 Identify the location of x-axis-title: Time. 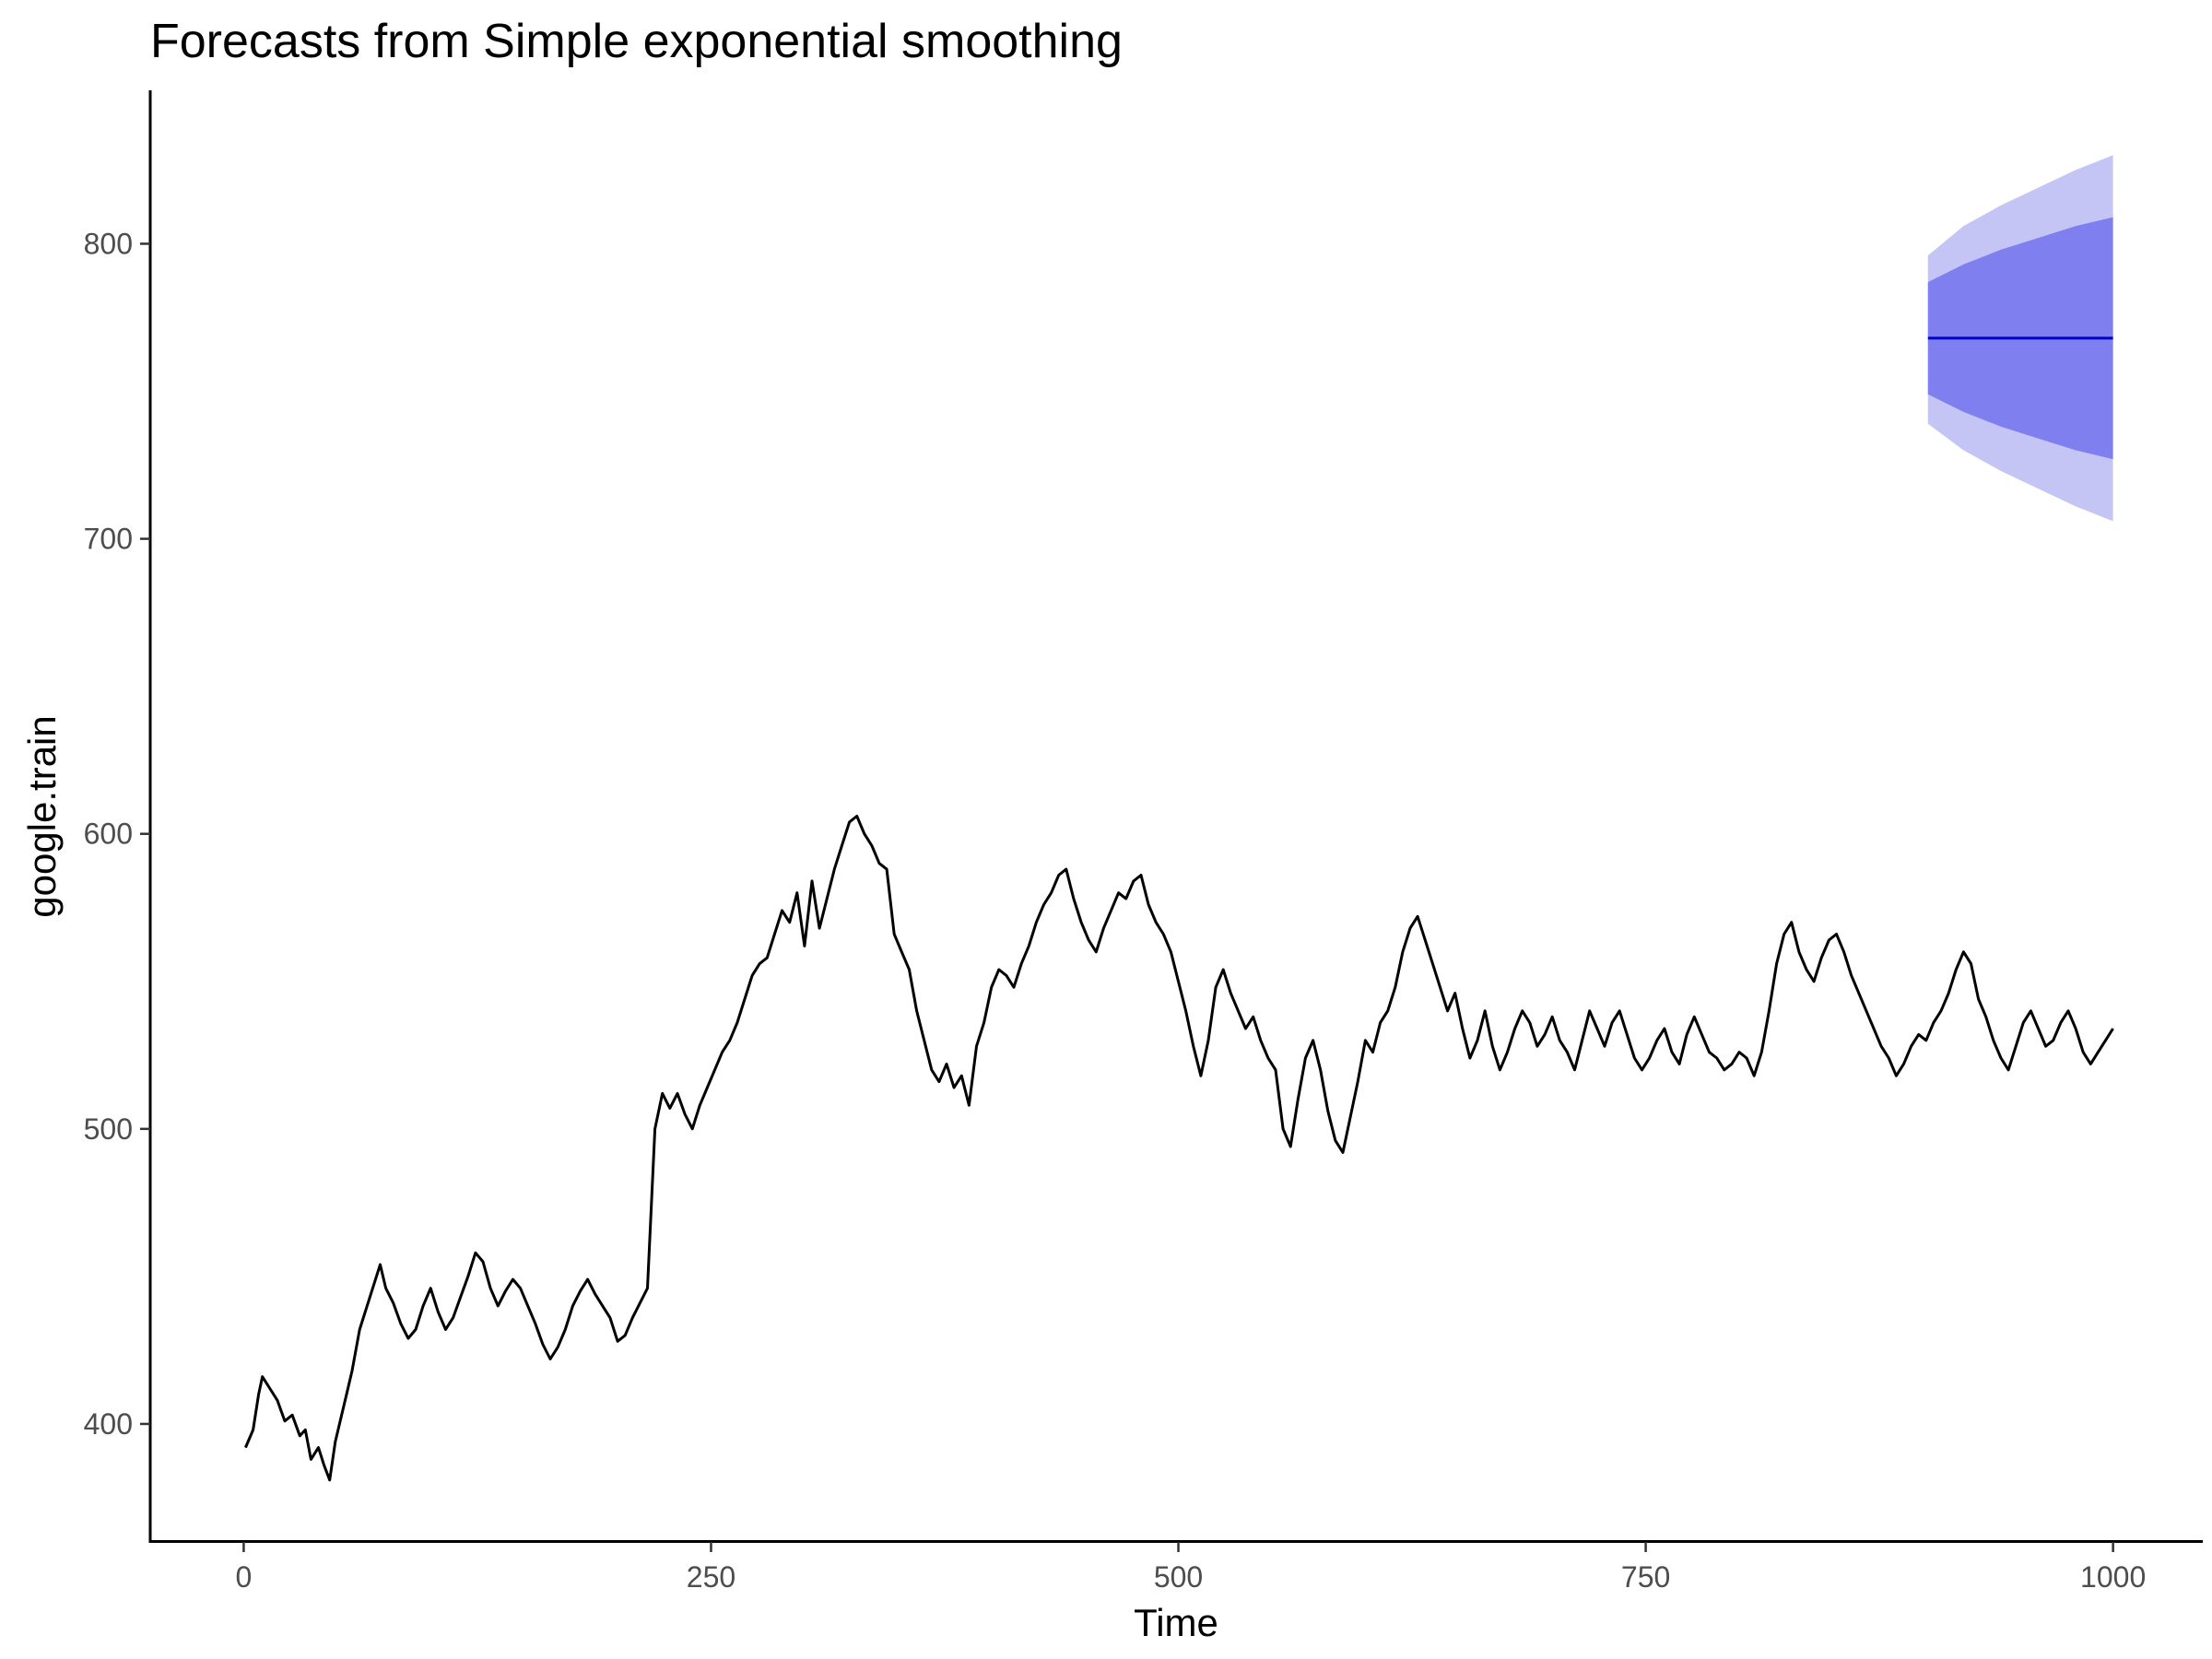
(1176, 1622).